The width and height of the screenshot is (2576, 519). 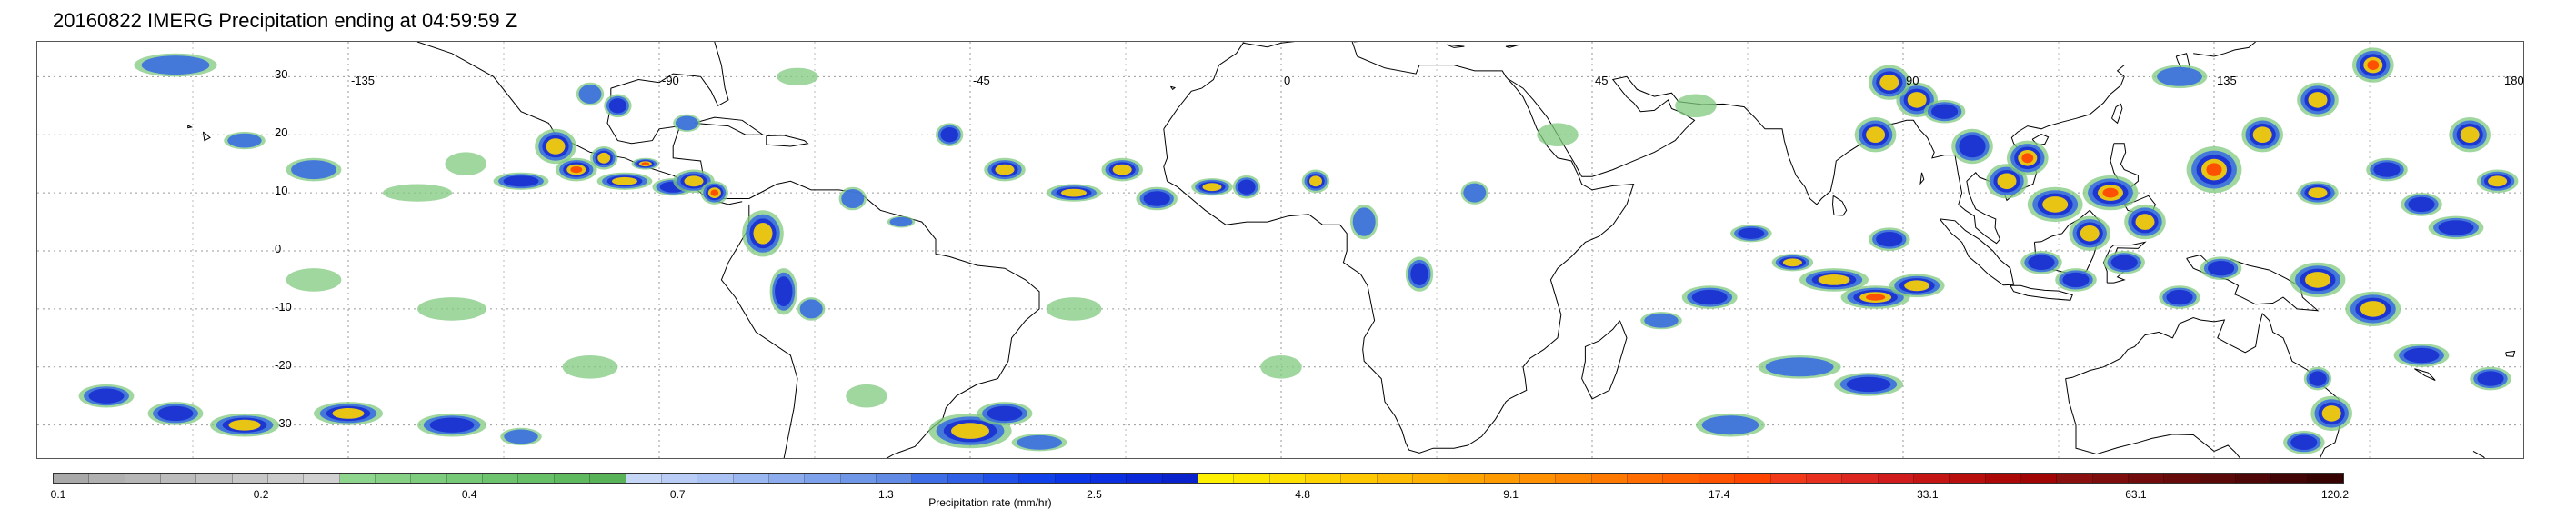 What do you see at coordinates (1302, 494) in the screenshot?
I see `colorbar-tick-label: 4.8` at bounding box center [1302, 494].